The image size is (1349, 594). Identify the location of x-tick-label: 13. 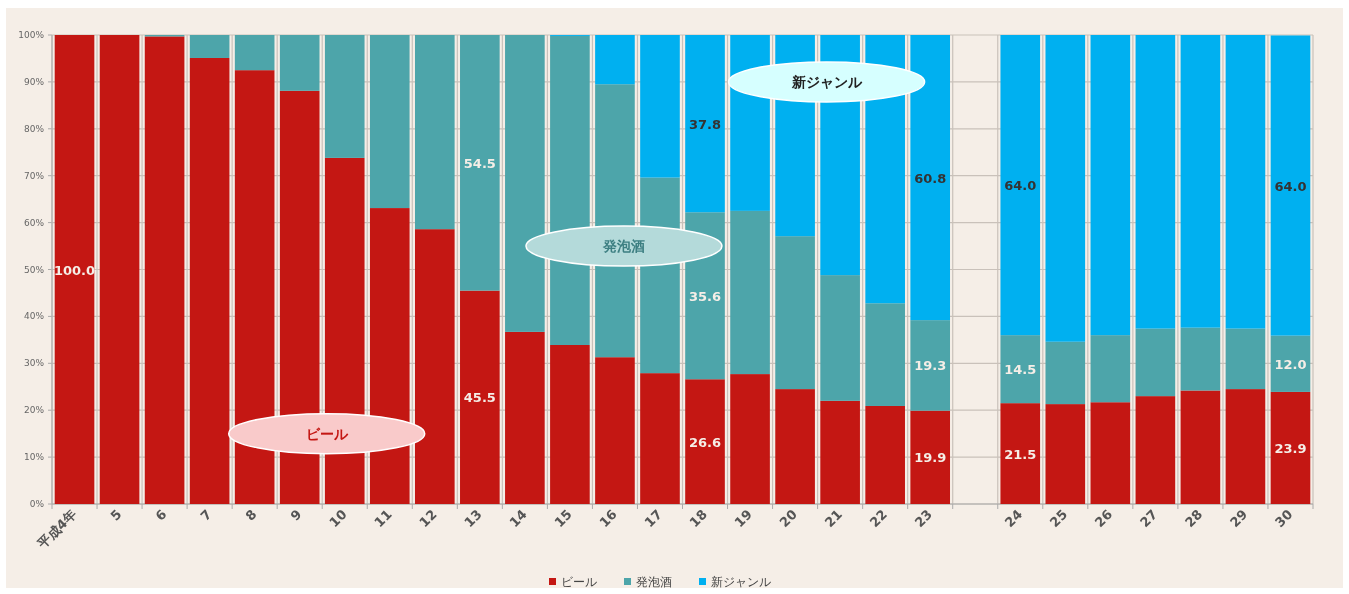
(473, 518).